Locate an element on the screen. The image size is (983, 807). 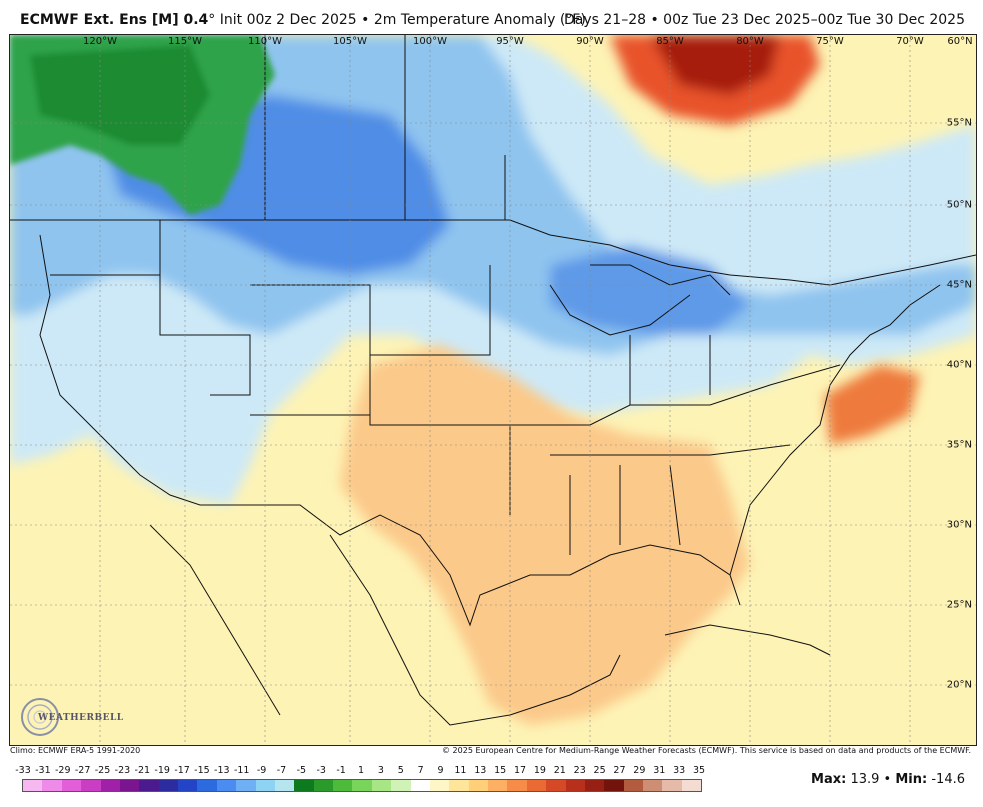
legend-label: -3 is located at coordinates (321, 770).